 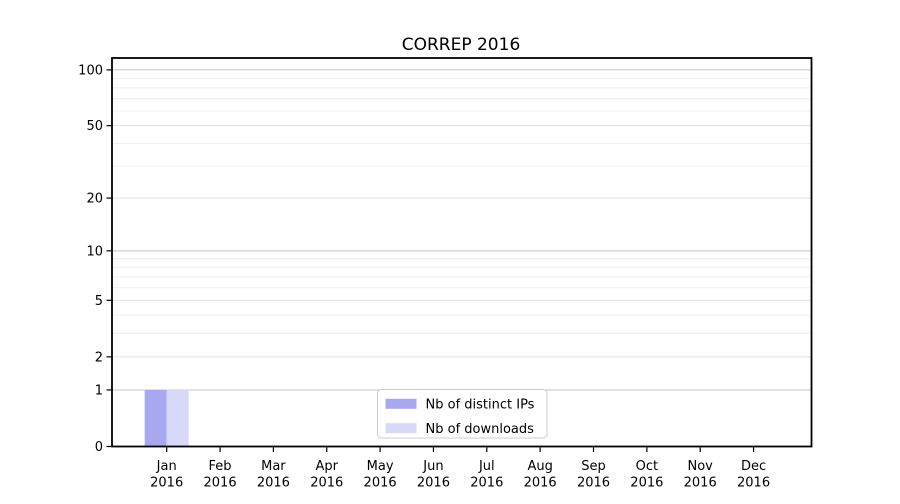 I want to click on x-tick-label: Apr, so click(x=327, y=466).